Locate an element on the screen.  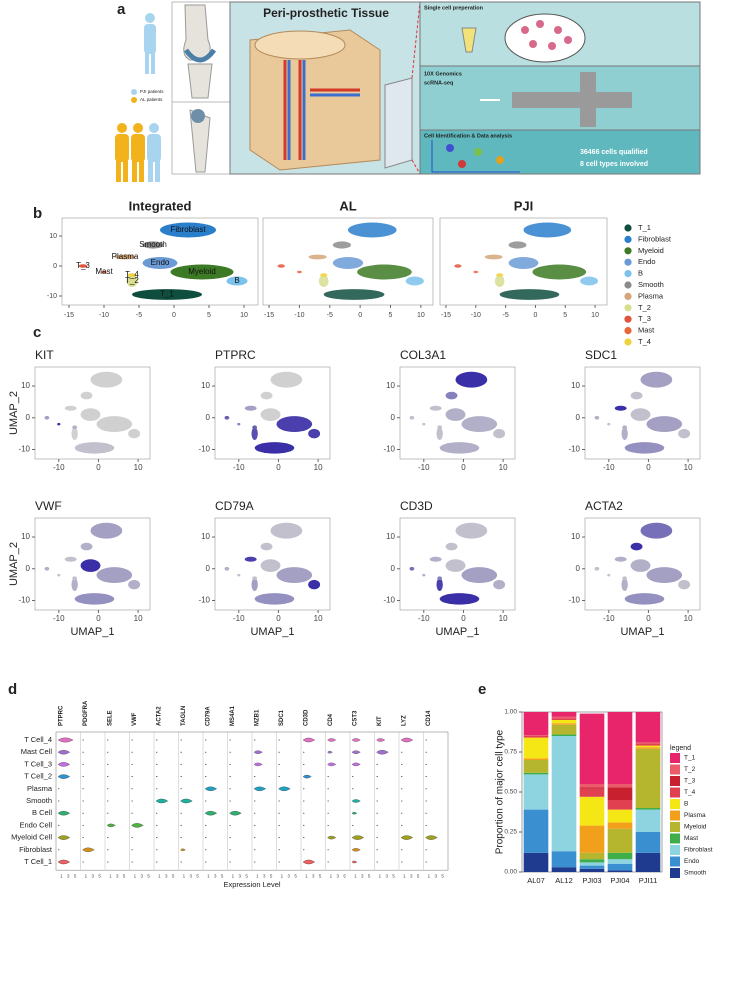
cell-dish is located at coordinates (545, 38).